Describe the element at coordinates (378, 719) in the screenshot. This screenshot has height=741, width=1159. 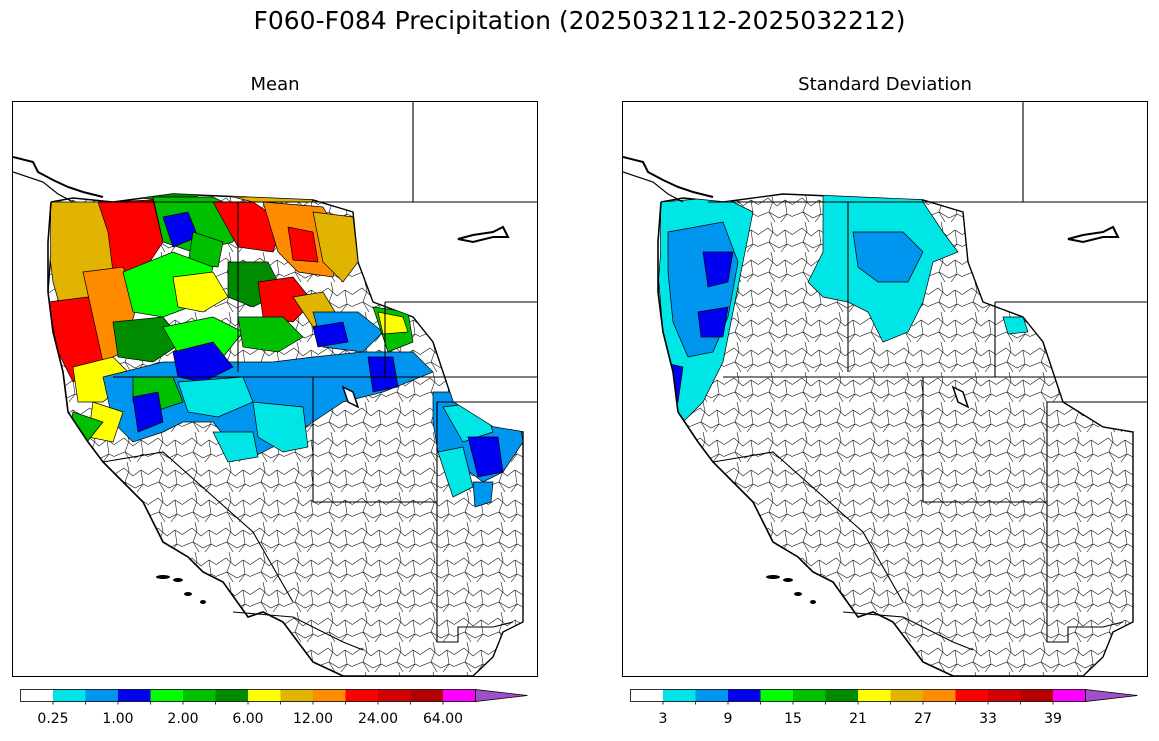
I see `colorbar-tick-label: 24.00` at that location.